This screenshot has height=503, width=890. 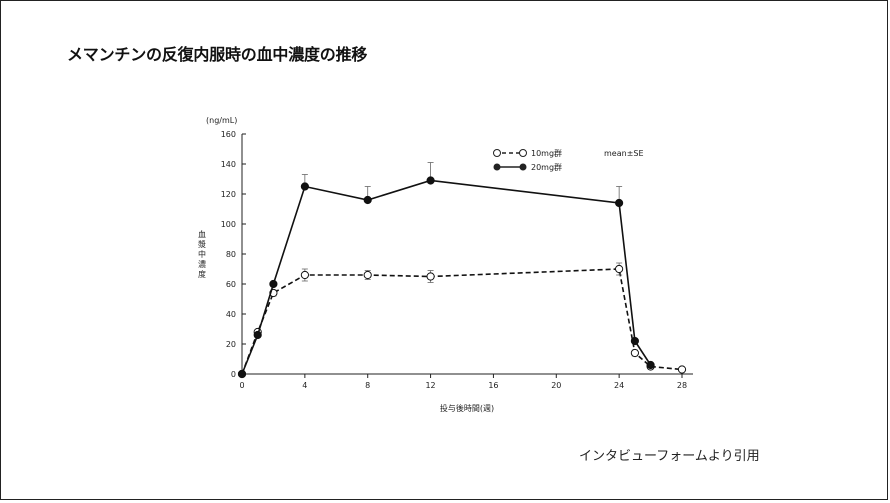 What do you see at coordinates (202, 264) in the screenshot?
I see `y-axis-title-char: 濃` at bounding box center [202, 264].